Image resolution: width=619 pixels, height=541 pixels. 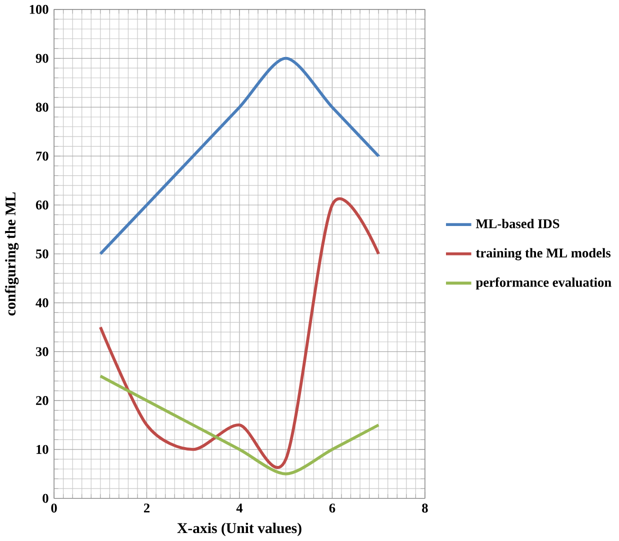 I want to click on x-tick-label: 6, so click(x=332, y=508).